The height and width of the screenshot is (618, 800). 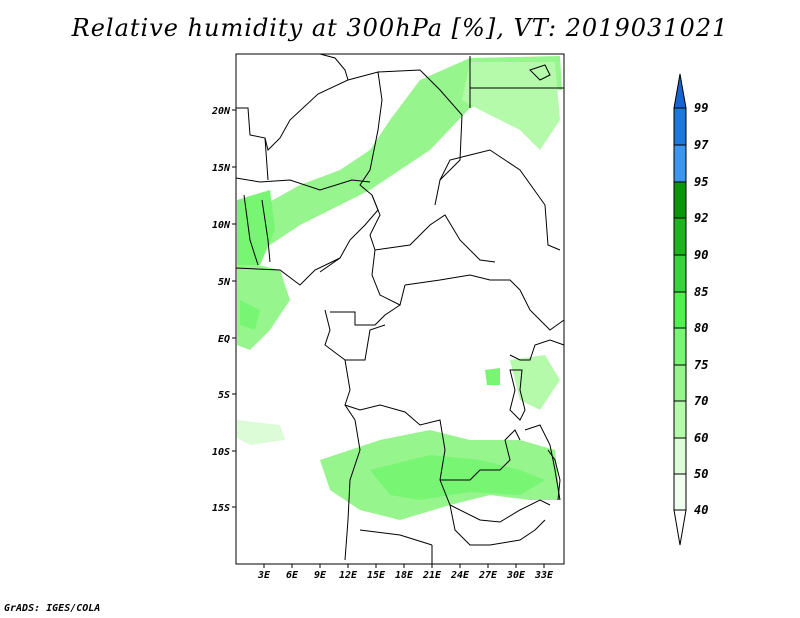 I want to click on lon-label: 12E, so click(x=348, y=575).